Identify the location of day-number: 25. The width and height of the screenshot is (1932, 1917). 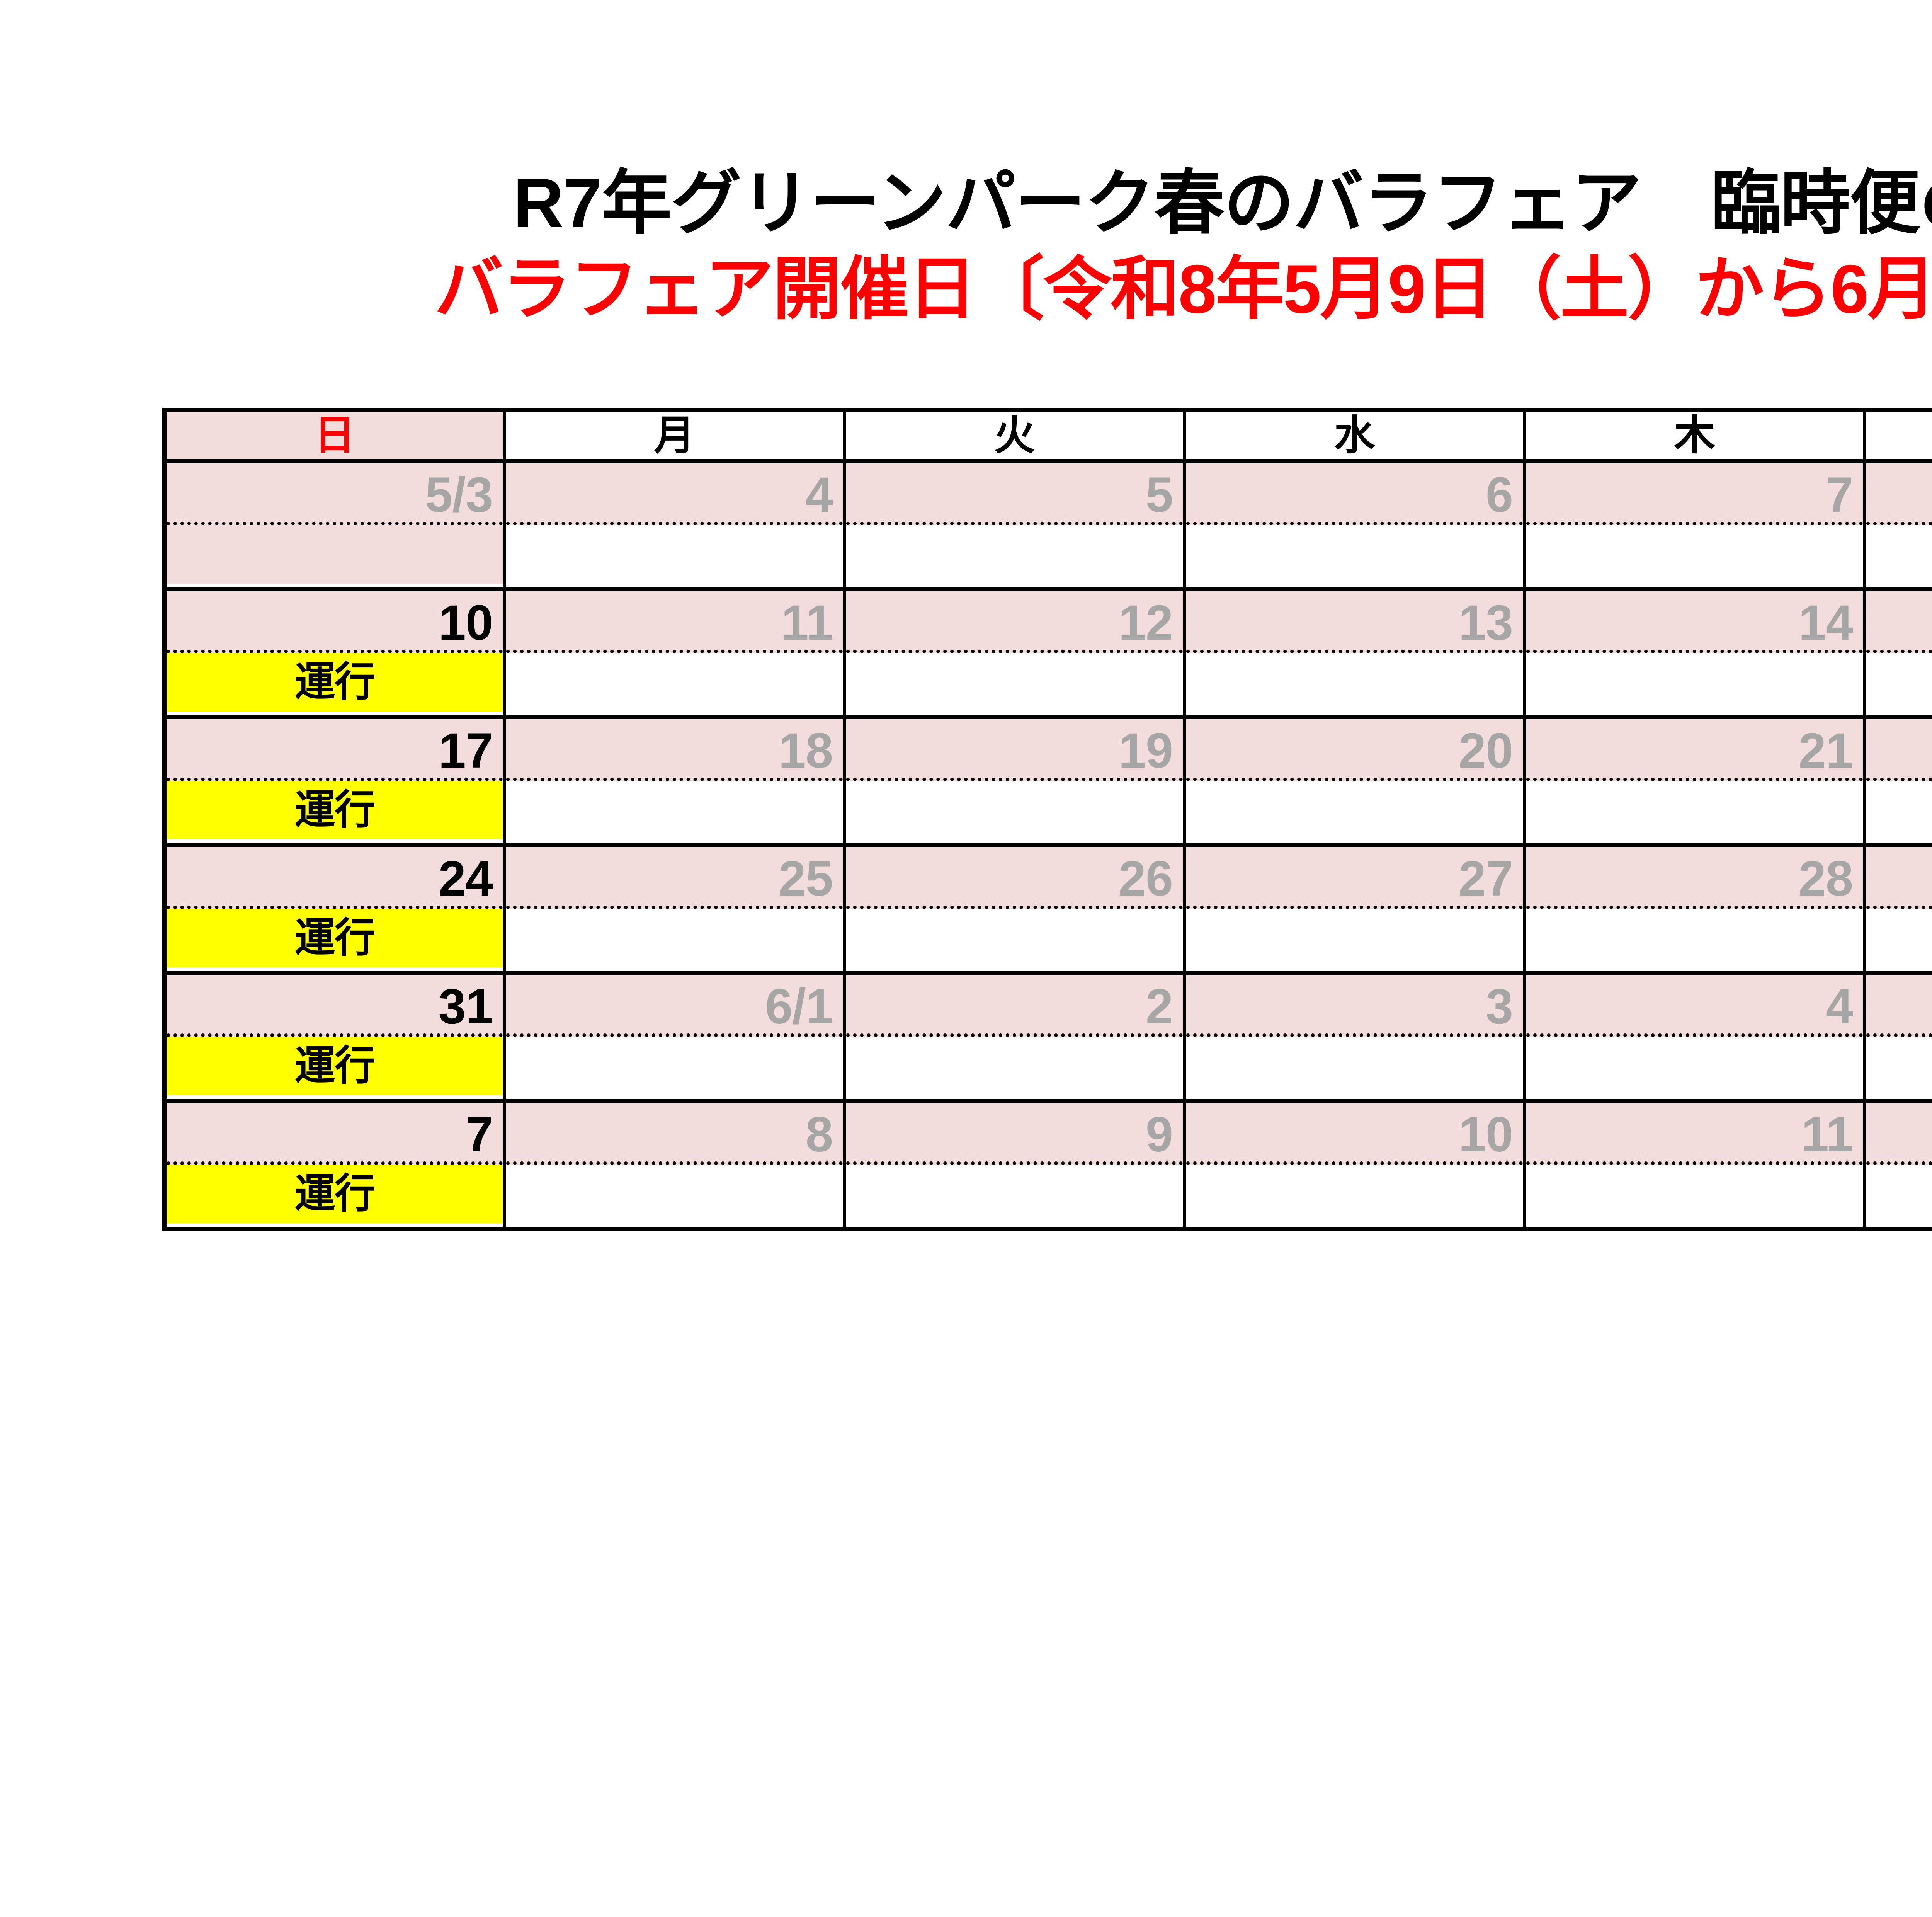
(674, 878).